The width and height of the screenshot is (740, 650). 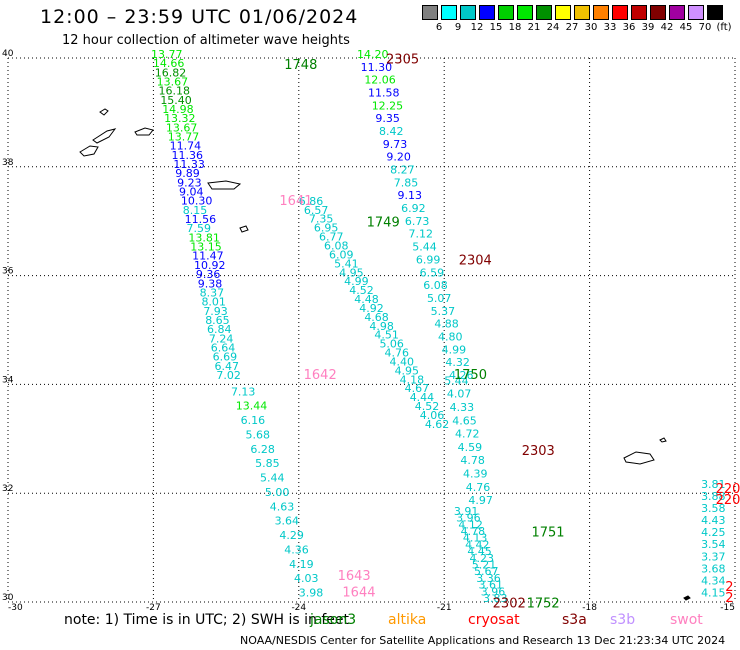 What do you see at coordinates (366, 299) in the screenshot?
I see `wave-height-value: 4.48` at bounding box center [366, 299].